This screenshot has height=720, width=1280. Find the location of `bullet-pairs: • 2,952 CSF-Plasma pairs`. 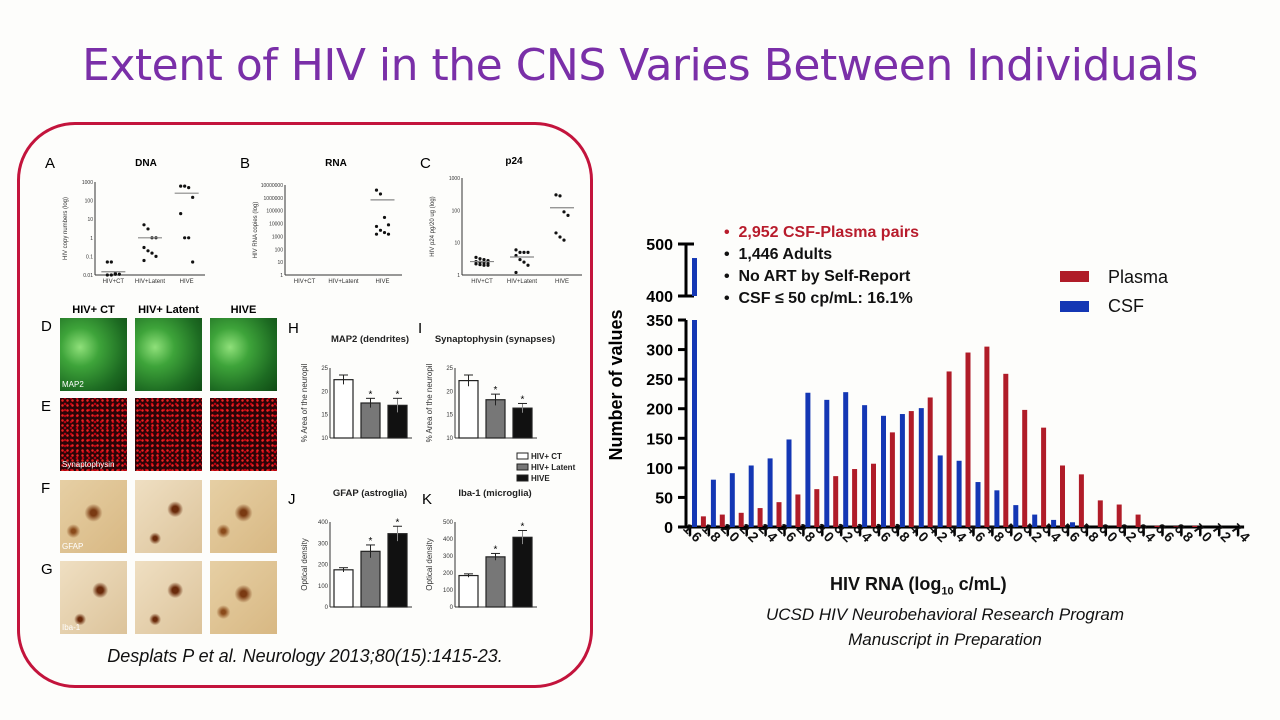

bullet-pairs: • 2,952 CSF-Plasma pairs is located at coordinates (822, 232).